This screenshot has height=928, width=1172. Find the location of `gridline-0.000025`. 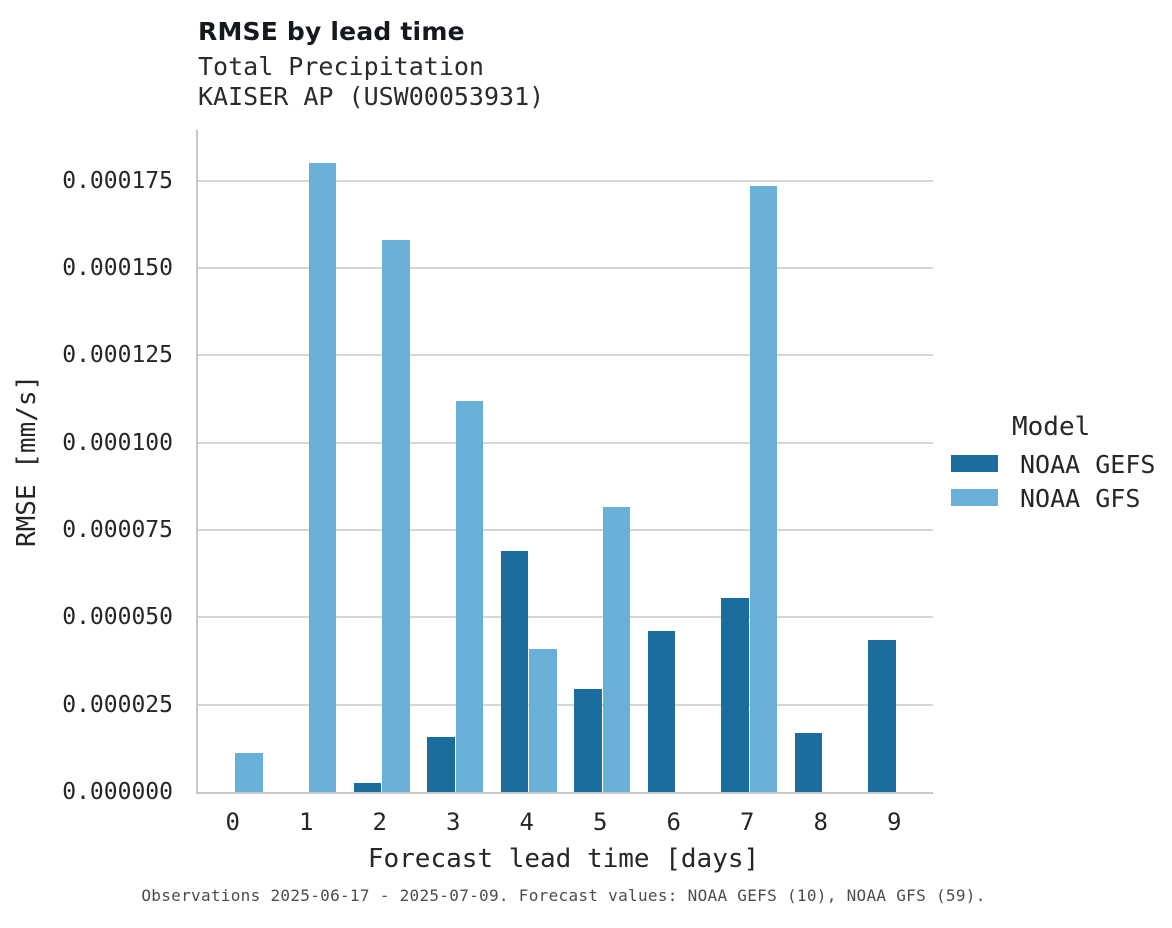

gridline-0.000025 is located at coordinates (565, 704).